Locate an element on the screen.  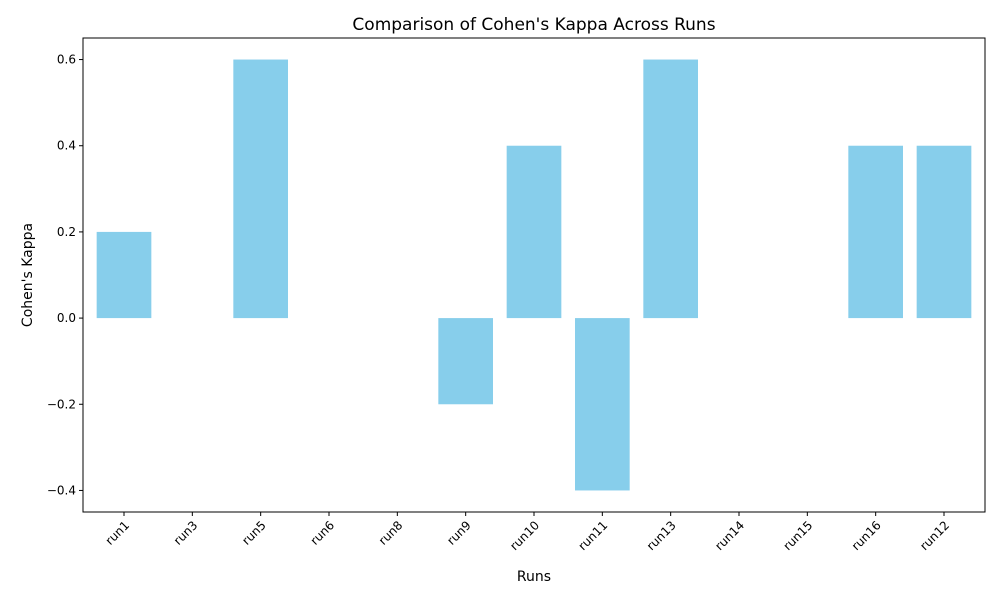
y-tick-label: 0.0 is located at coordinates (66, 318).